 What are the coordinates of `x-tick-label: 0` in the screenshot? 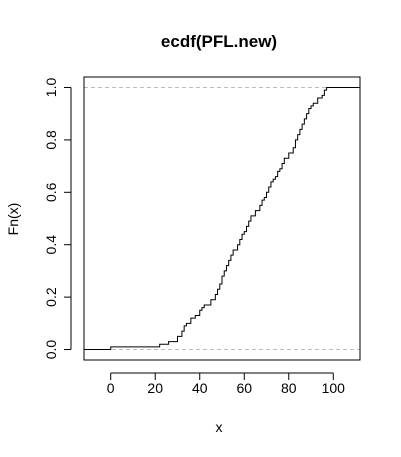 It's located at (111, 388).